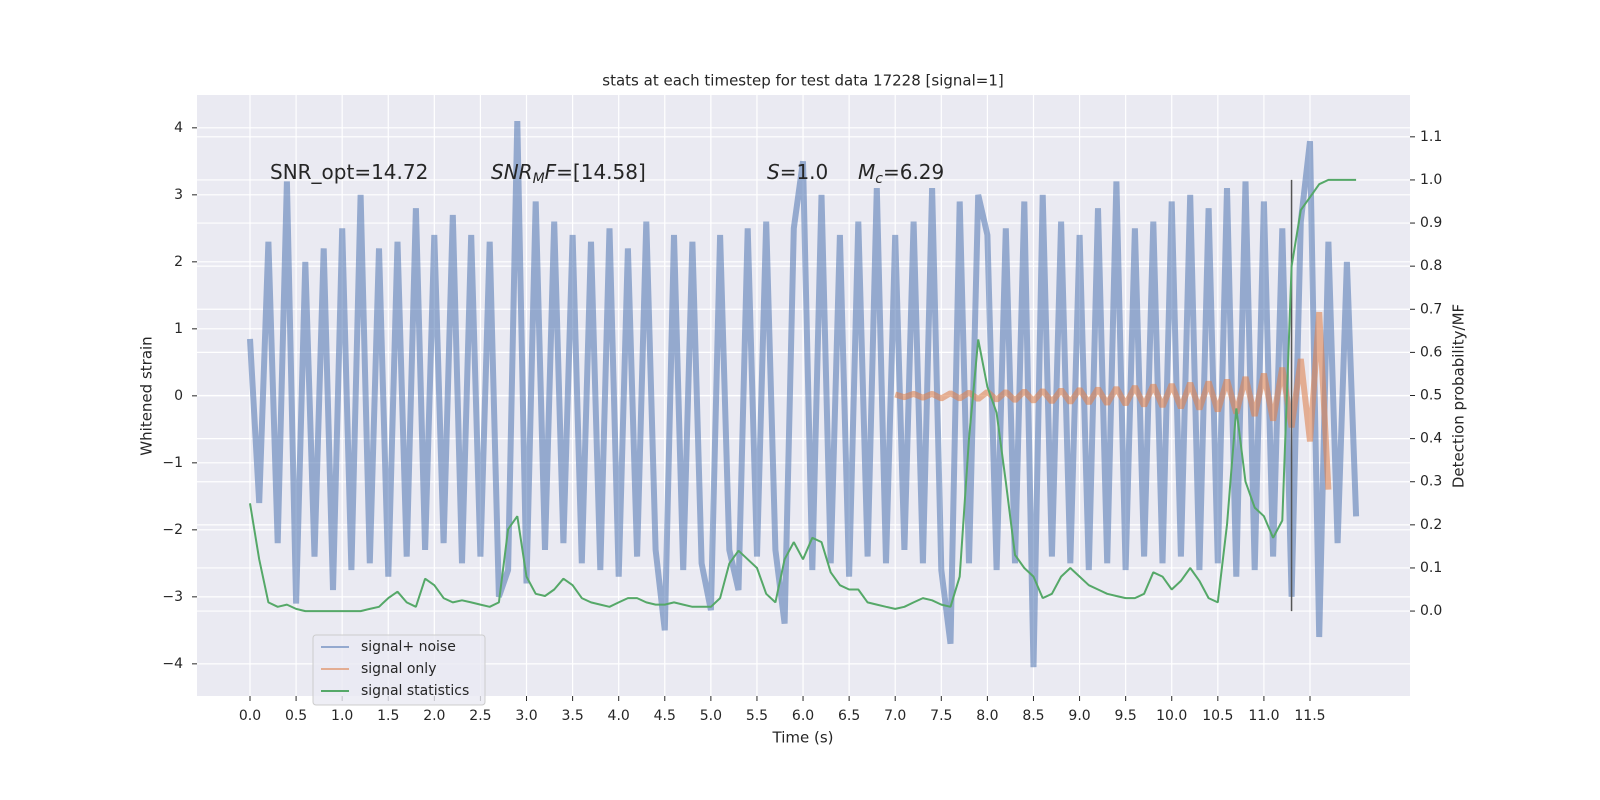 This screenshot has width=1600, height=800. Describe the element at coordinates (250, 716) in the screenshot. I see `x-tick-label: 0.0` at that location.